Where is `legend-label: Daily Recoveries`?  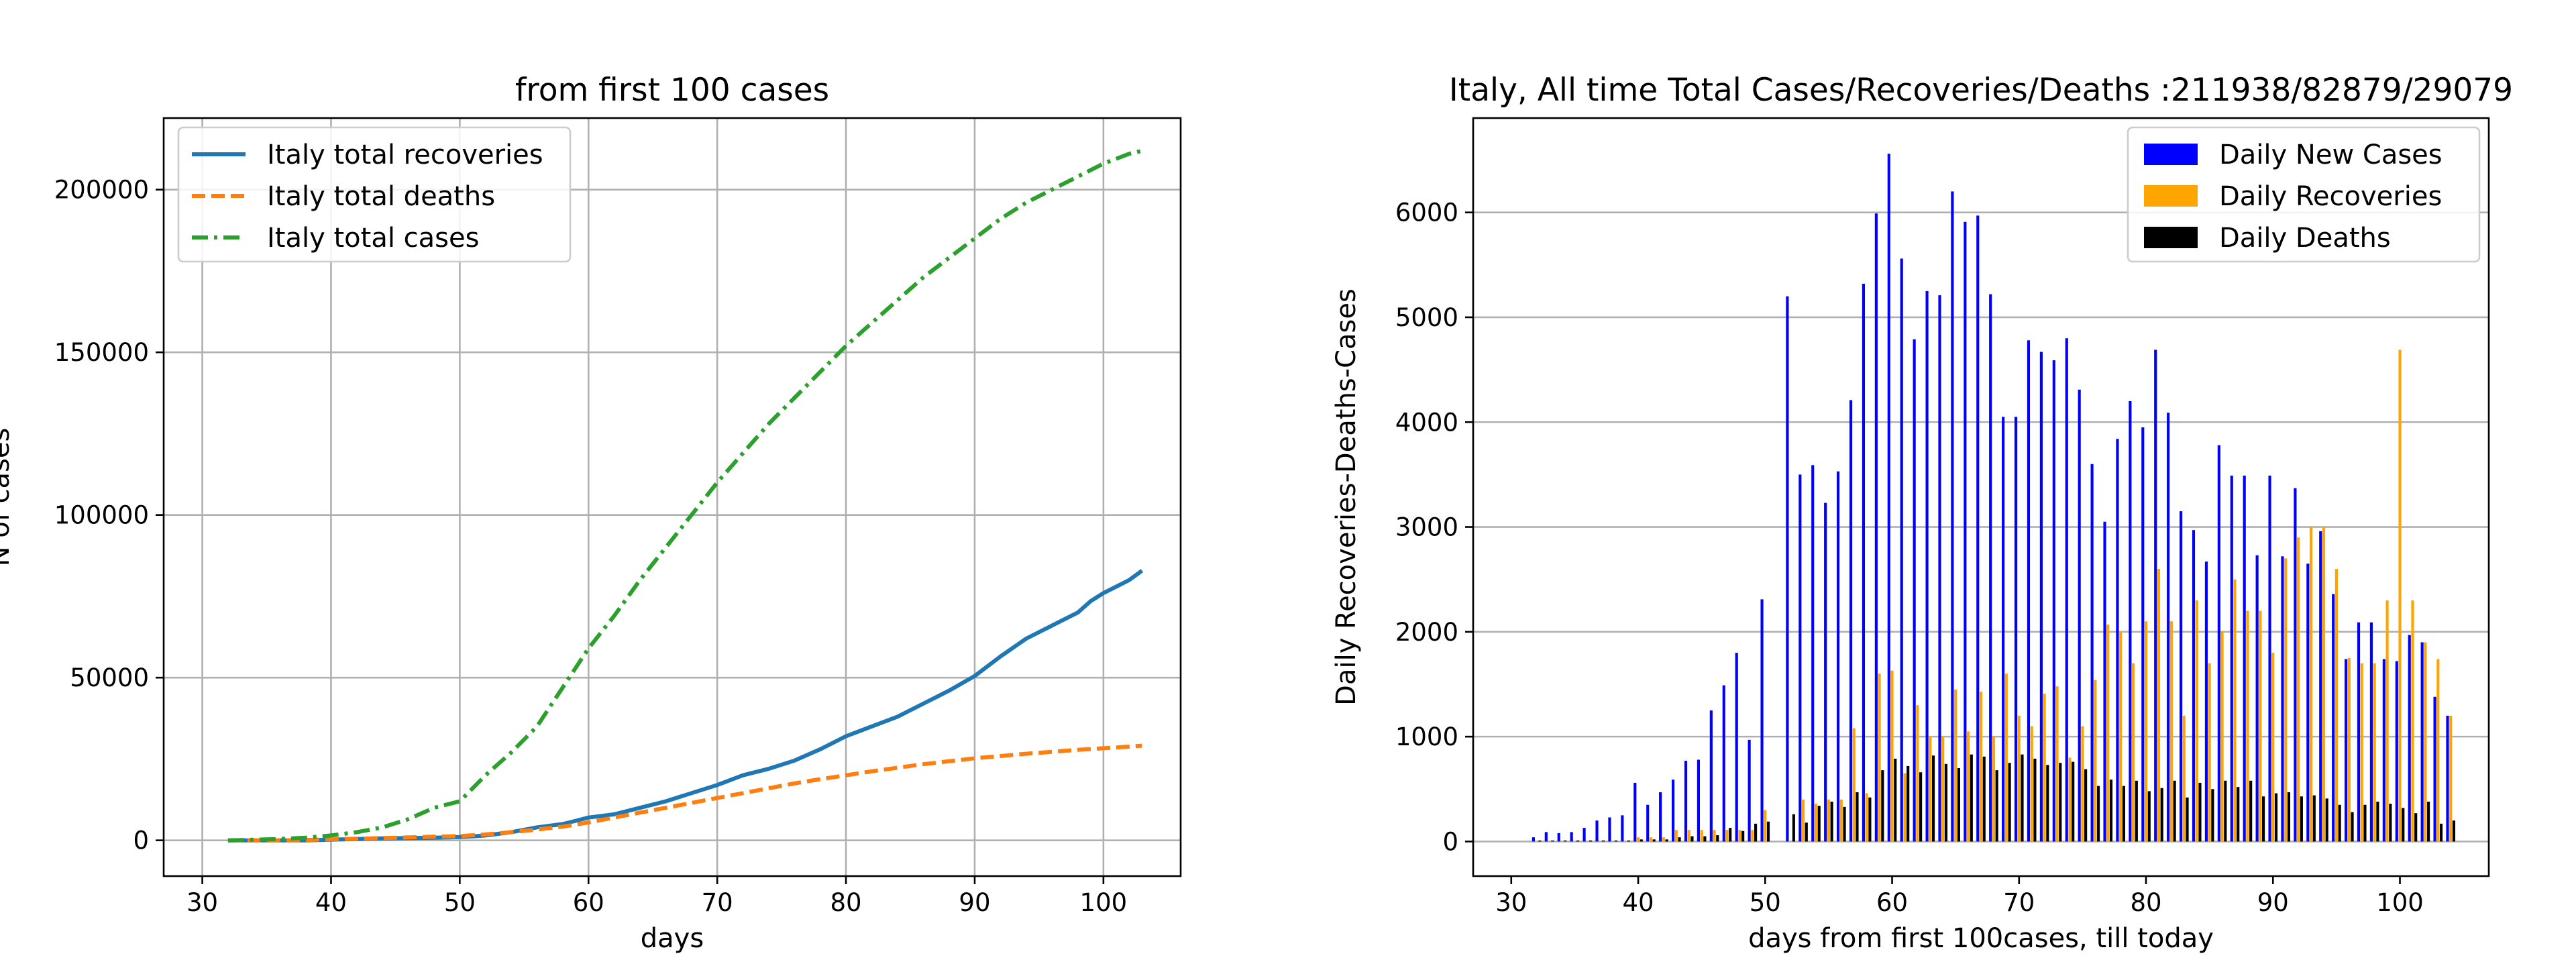
legend-label: Daily Recoveries is located at coordinates (2330, 196).